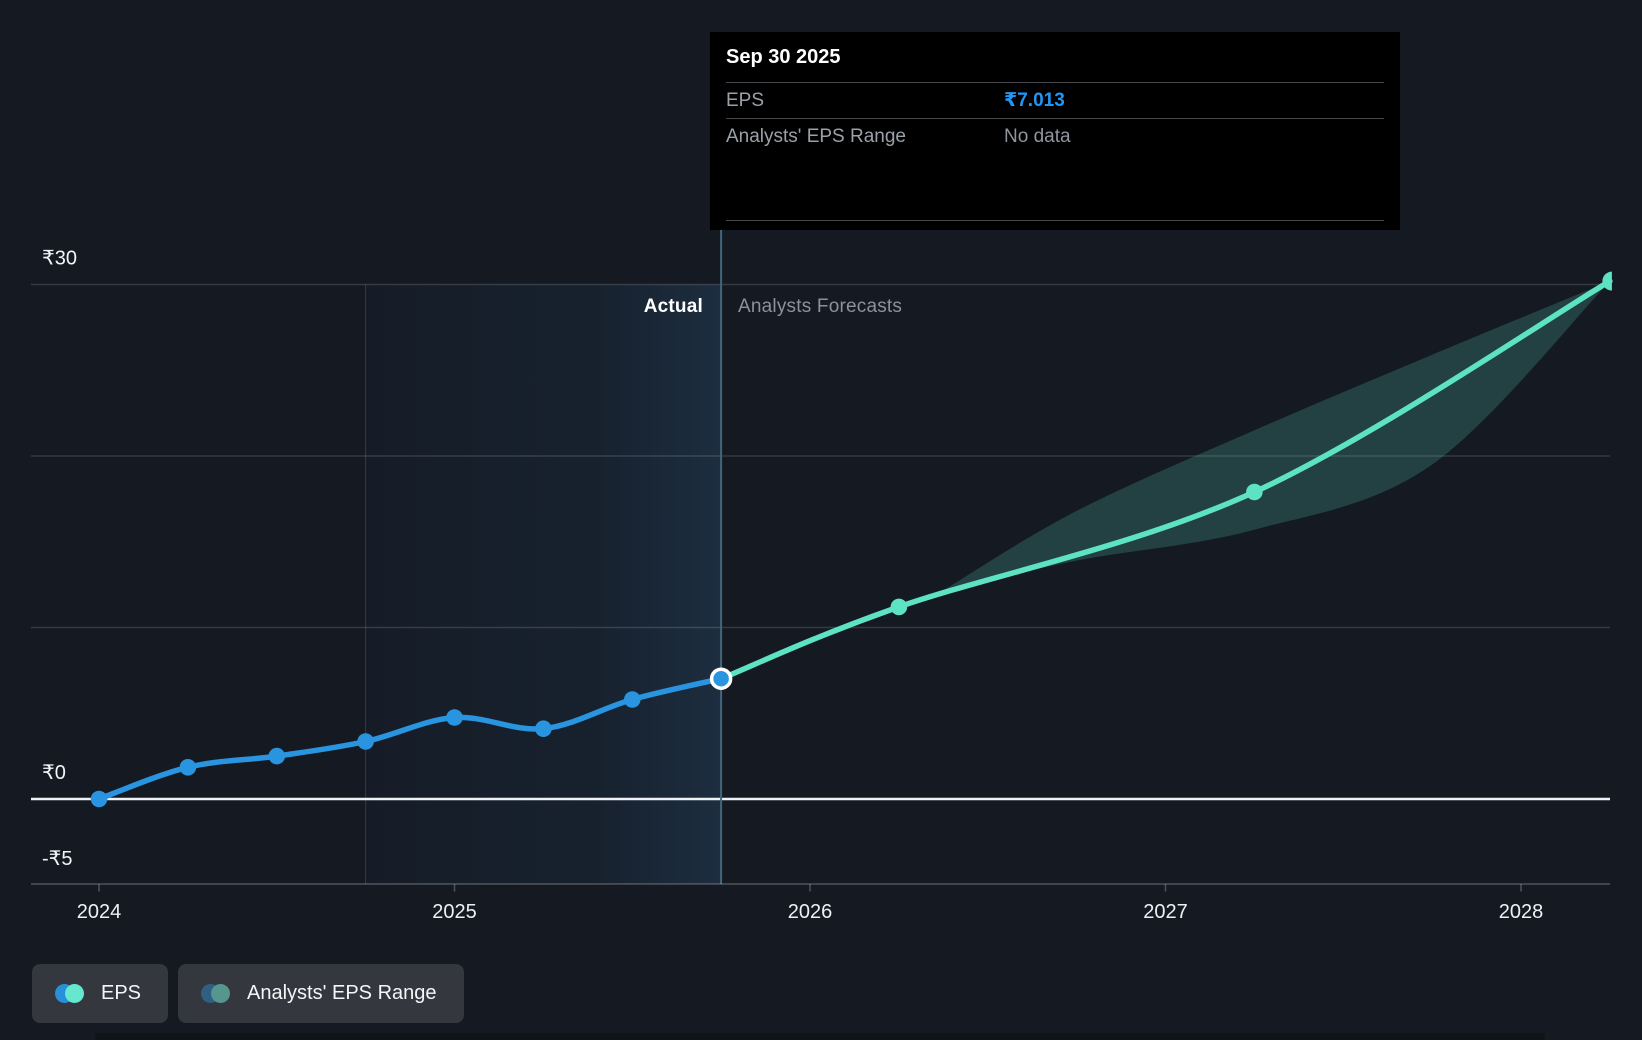  What do you see at coordinates (1055, 187) in the screenshot?
I see `tooltip-footer-space` at bounding box center [1055, 187].